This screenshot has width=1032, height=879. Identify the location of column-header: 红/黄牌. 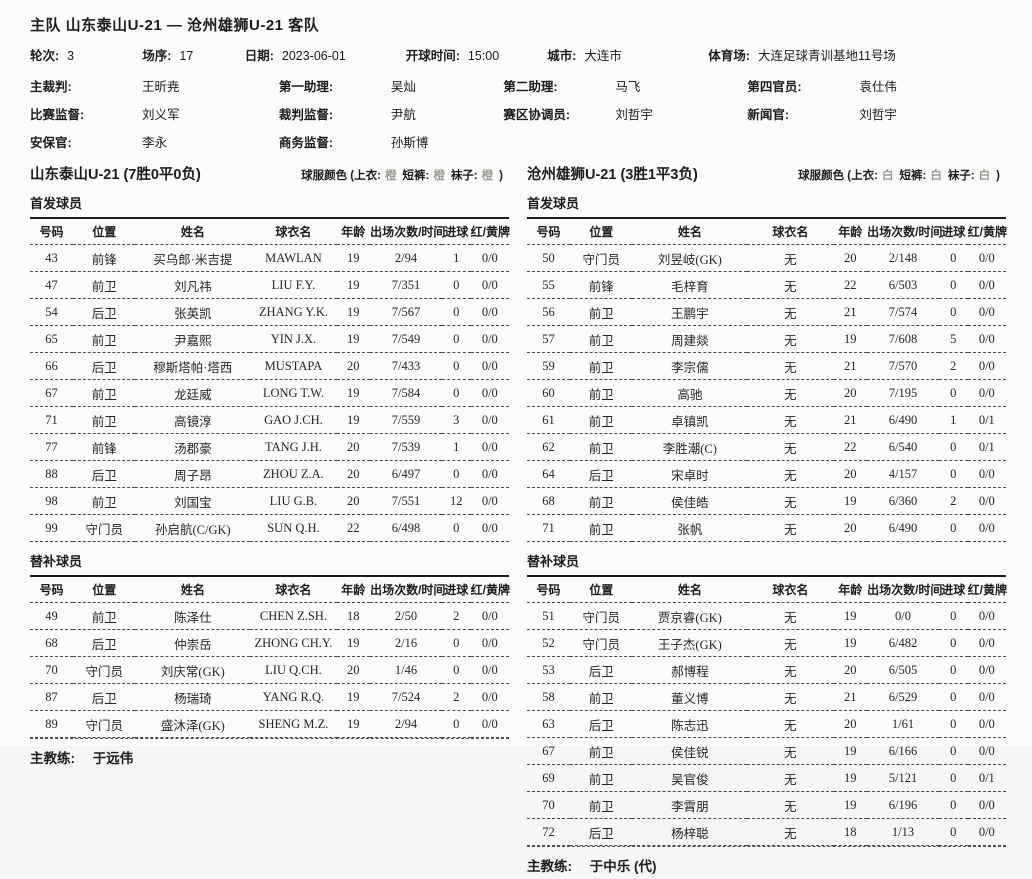
(490, 231).